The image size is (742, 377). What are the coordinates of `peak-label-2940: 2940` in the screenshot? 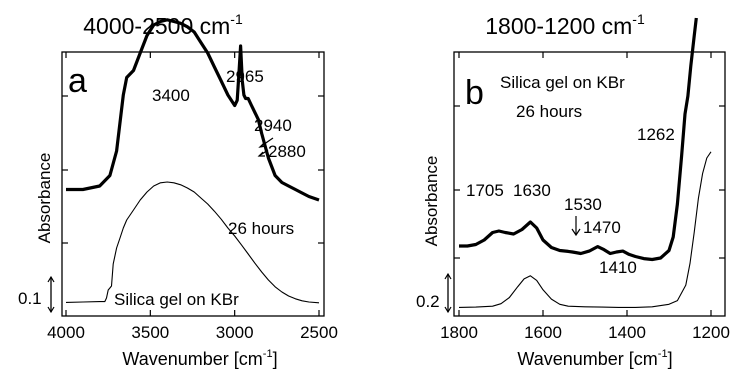 It's located at (273, 125).